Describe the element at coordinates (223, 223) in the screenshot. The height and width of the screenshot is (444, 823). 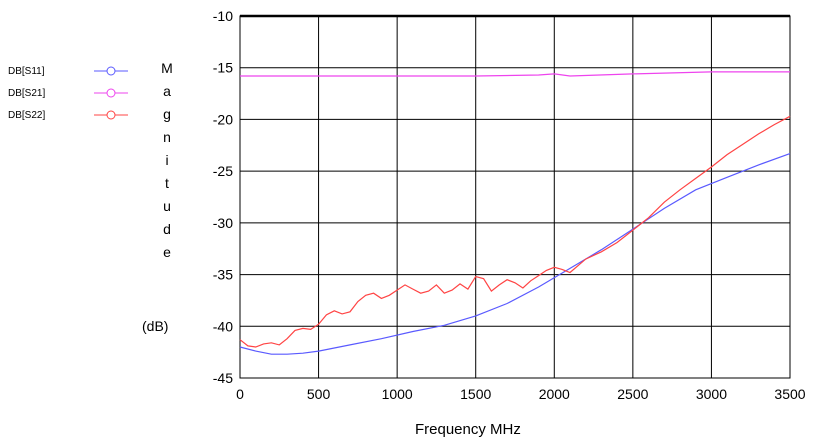
I see `y-tick-label: -30` at that location.